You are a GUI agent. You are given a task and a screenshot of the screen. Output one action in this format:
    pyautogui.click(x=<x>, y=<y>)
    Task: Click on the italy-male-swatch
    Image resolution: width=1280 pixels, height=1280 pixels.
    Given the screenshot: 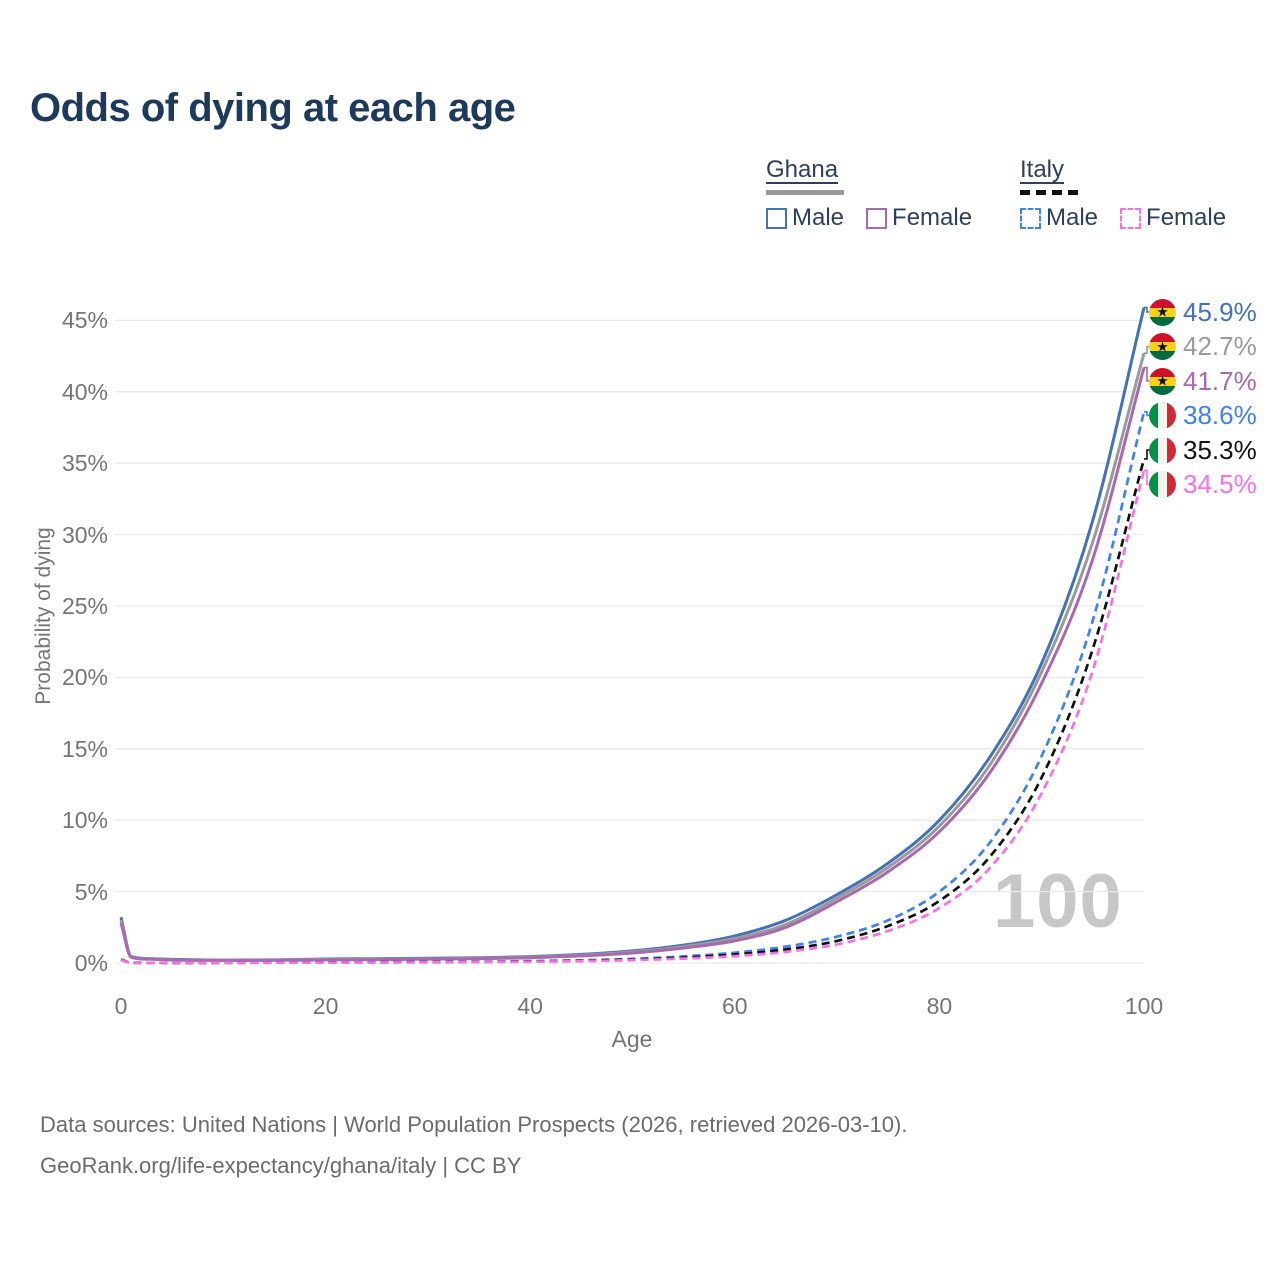 What is the action you would take?
    pyautogui.click(x=1030, y=218)
    